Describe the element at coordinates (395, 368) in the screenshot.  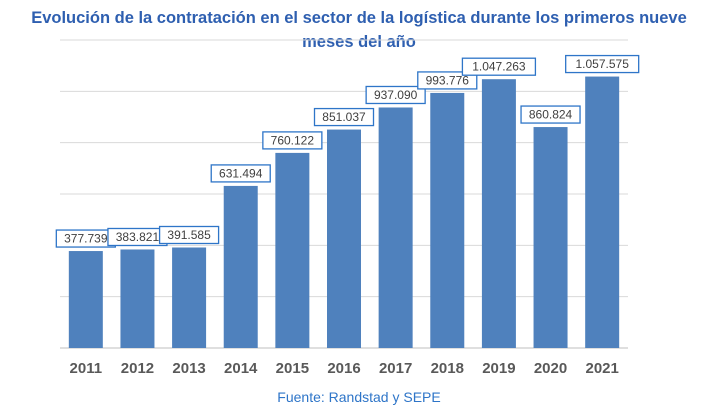
I see `x-tick-label: 2017` at that location.